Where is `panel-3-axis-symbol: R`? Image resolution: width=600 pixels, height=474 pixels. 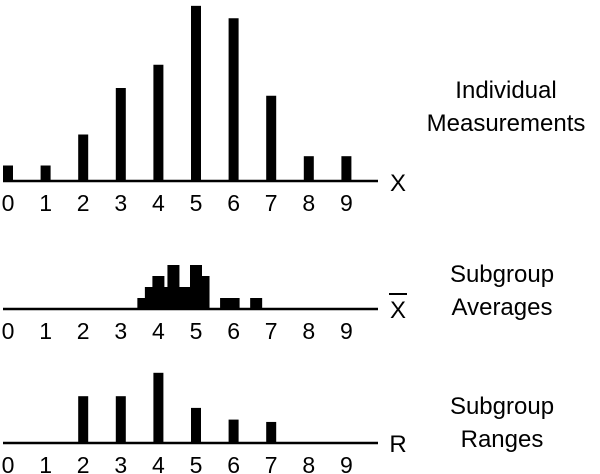 panel-3-axis-symbol: R is located at coordinates (397, 444).